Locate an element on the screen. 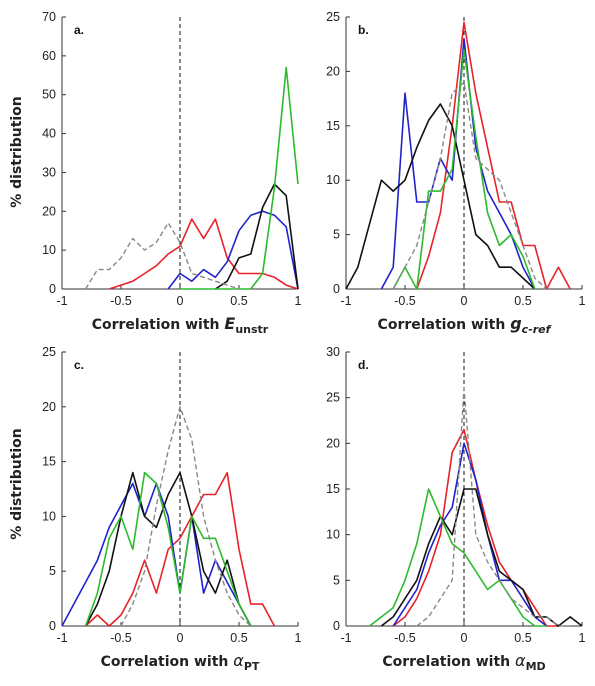 Image resolution: width=595 pixels, height=686 pixels. y-axis-label-top: % distribution is located at coordinates (17, 152).